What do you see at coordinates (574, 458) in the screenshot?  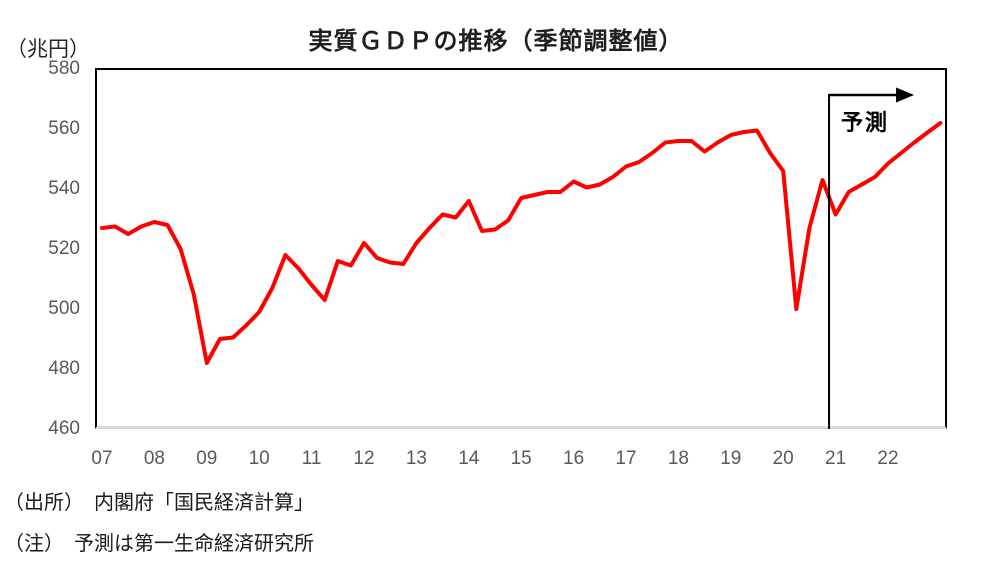 I see `x-tick-label: 16` at bounding box center [574, 458].